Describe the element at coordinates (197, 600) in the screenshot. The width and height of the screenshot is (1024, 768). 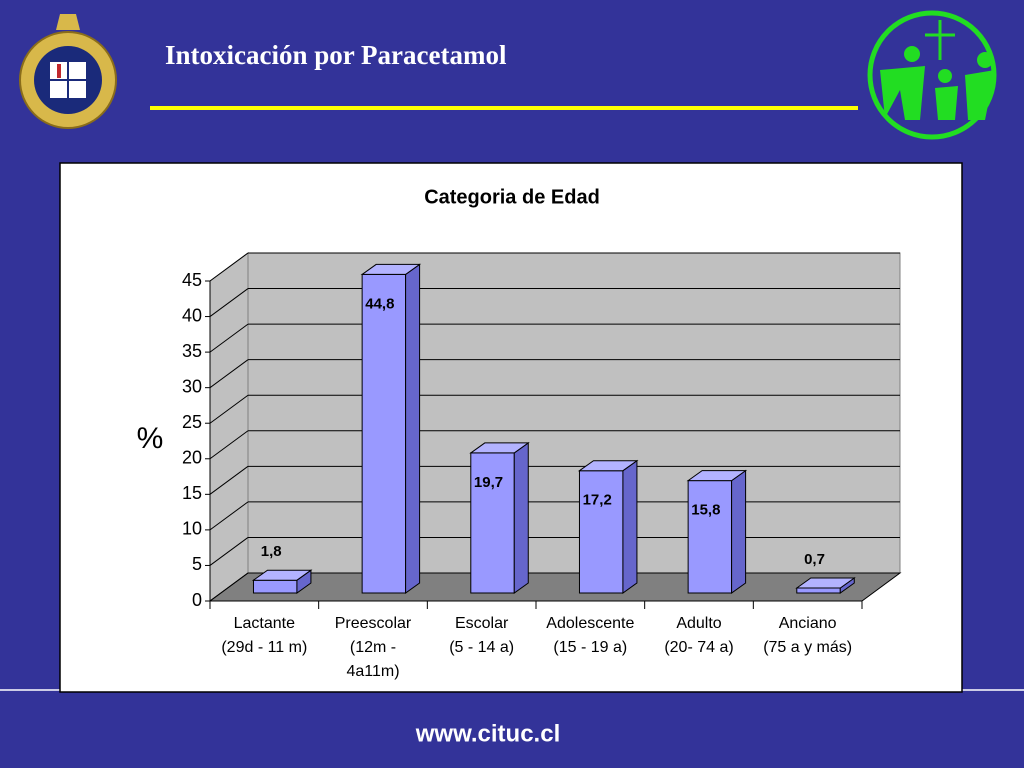
I see `y-tick-label: 0` at that location.